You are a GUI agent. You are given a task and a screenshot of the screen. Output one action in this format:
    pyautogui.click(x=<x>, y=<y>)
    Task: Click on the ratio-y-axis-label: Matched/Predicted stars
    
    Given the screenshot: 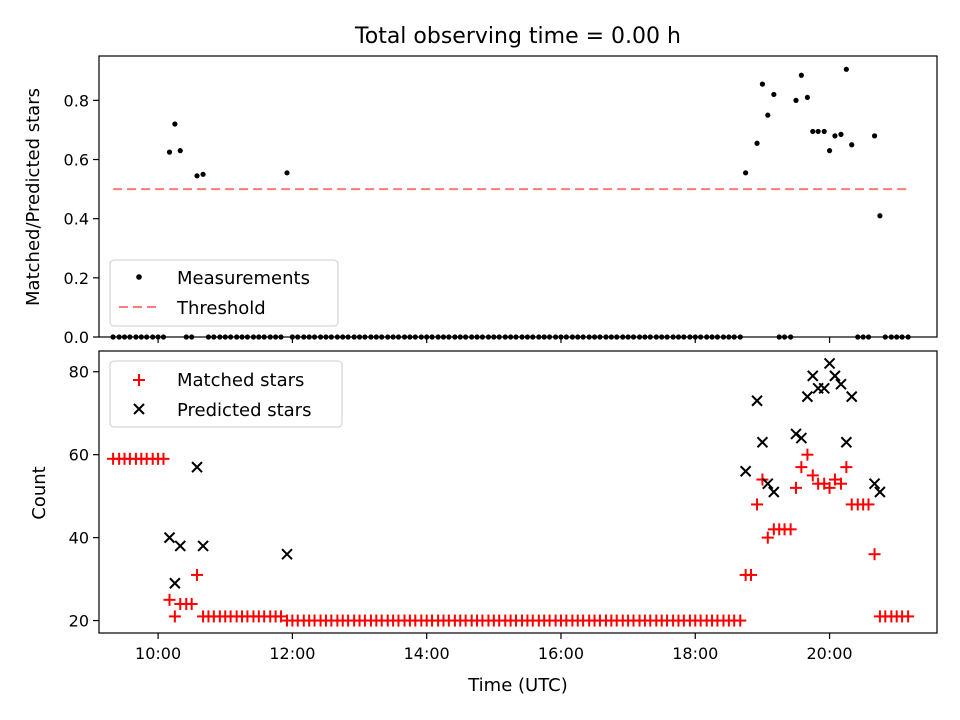 What is the action you would take?
    pyautogui.click(x=33, y=197)
    